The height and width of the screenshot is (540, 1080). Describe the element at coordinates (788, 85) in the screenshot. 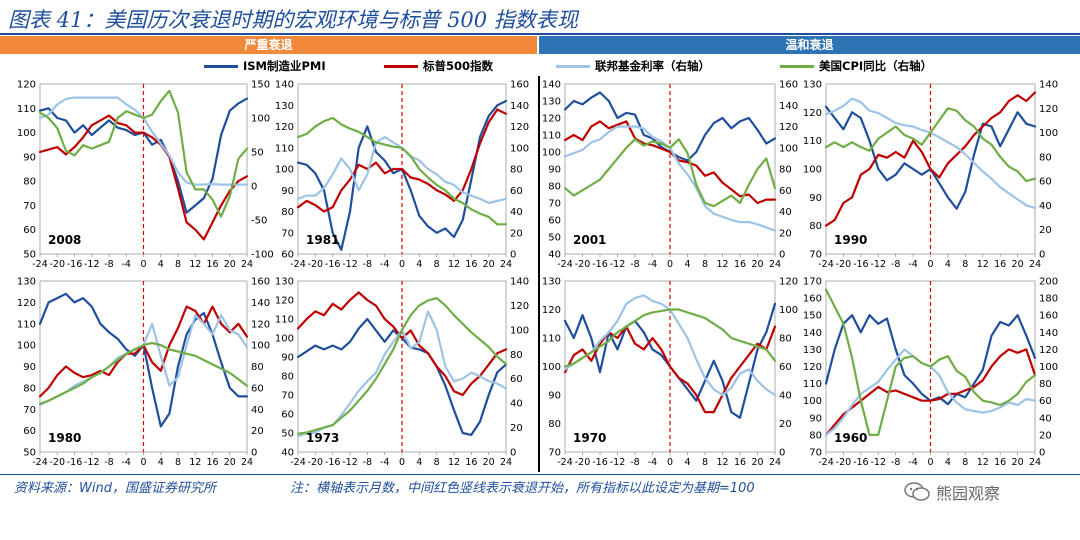

I see `y-right-tick-label: 160` at that location.